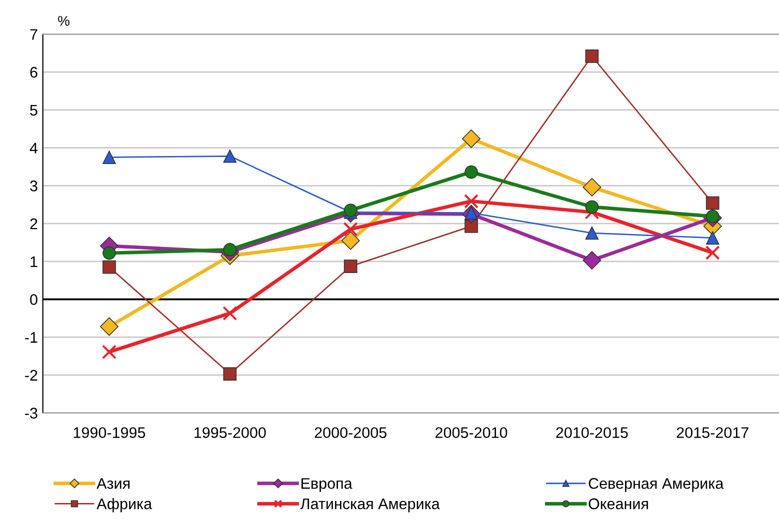  I want to click on y-tick-label: 4, so click(34, 148).